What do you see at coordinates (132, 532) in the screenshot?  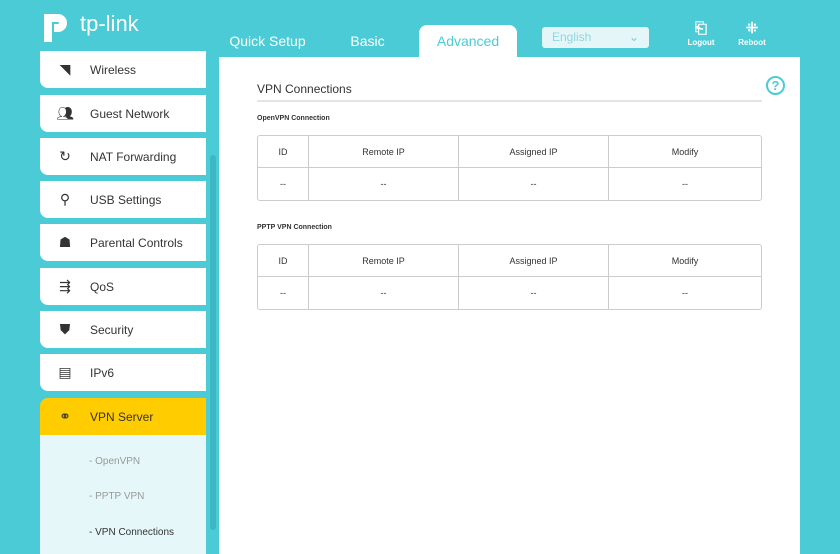 I see `submenu-vpn-connections: - VPN Connections` at bounding box center [132, 532].